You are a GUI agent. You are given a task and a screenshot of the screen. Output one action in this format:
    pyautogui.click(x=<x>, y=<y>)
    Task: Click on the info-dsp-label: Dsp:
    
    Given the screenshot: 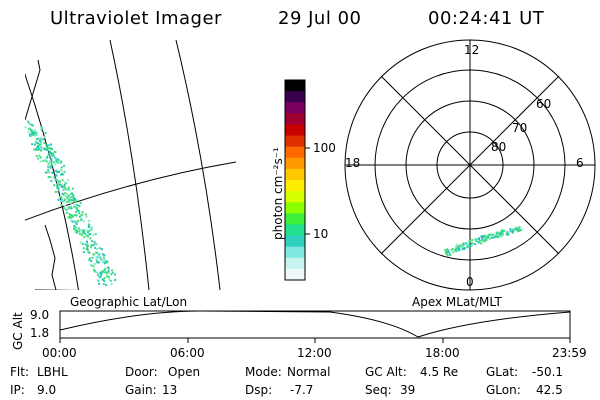 What is the action you would take?
    pyautogui.click(x=259, y=390)
    